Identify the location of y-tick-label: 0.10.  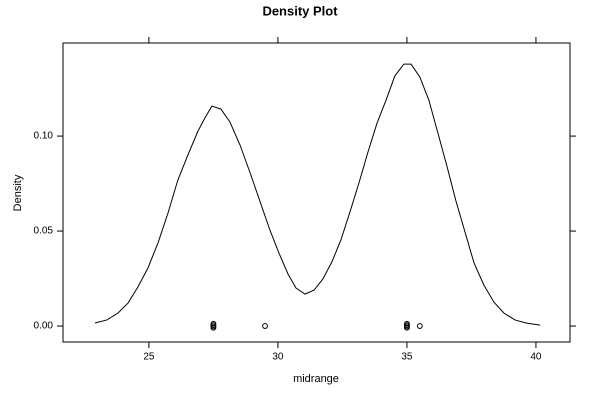
(44, 136).